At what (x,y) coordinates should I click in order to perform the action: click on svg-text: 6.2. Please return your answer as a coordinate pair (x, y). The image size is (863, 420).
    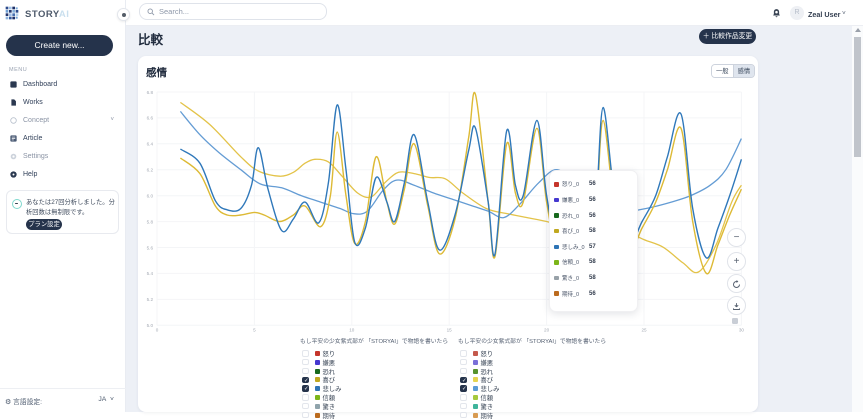
    Looking at the image, I should click on (150, 170).